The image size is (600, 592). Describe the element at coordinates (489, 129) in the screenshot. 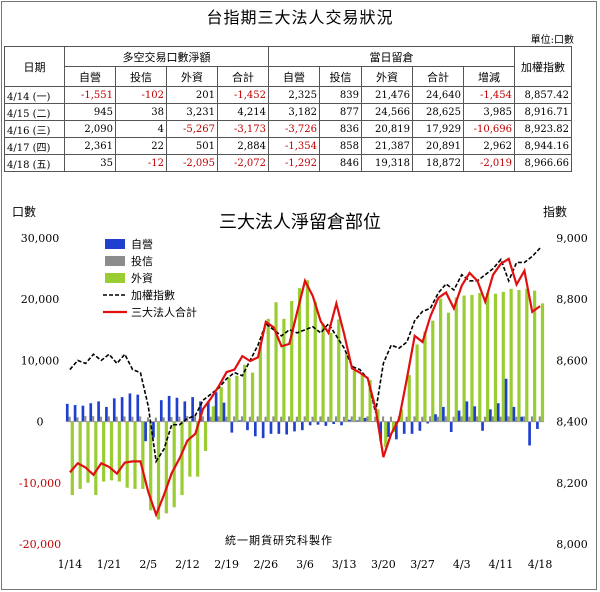

I see `table-cell: -10,696` at that location.